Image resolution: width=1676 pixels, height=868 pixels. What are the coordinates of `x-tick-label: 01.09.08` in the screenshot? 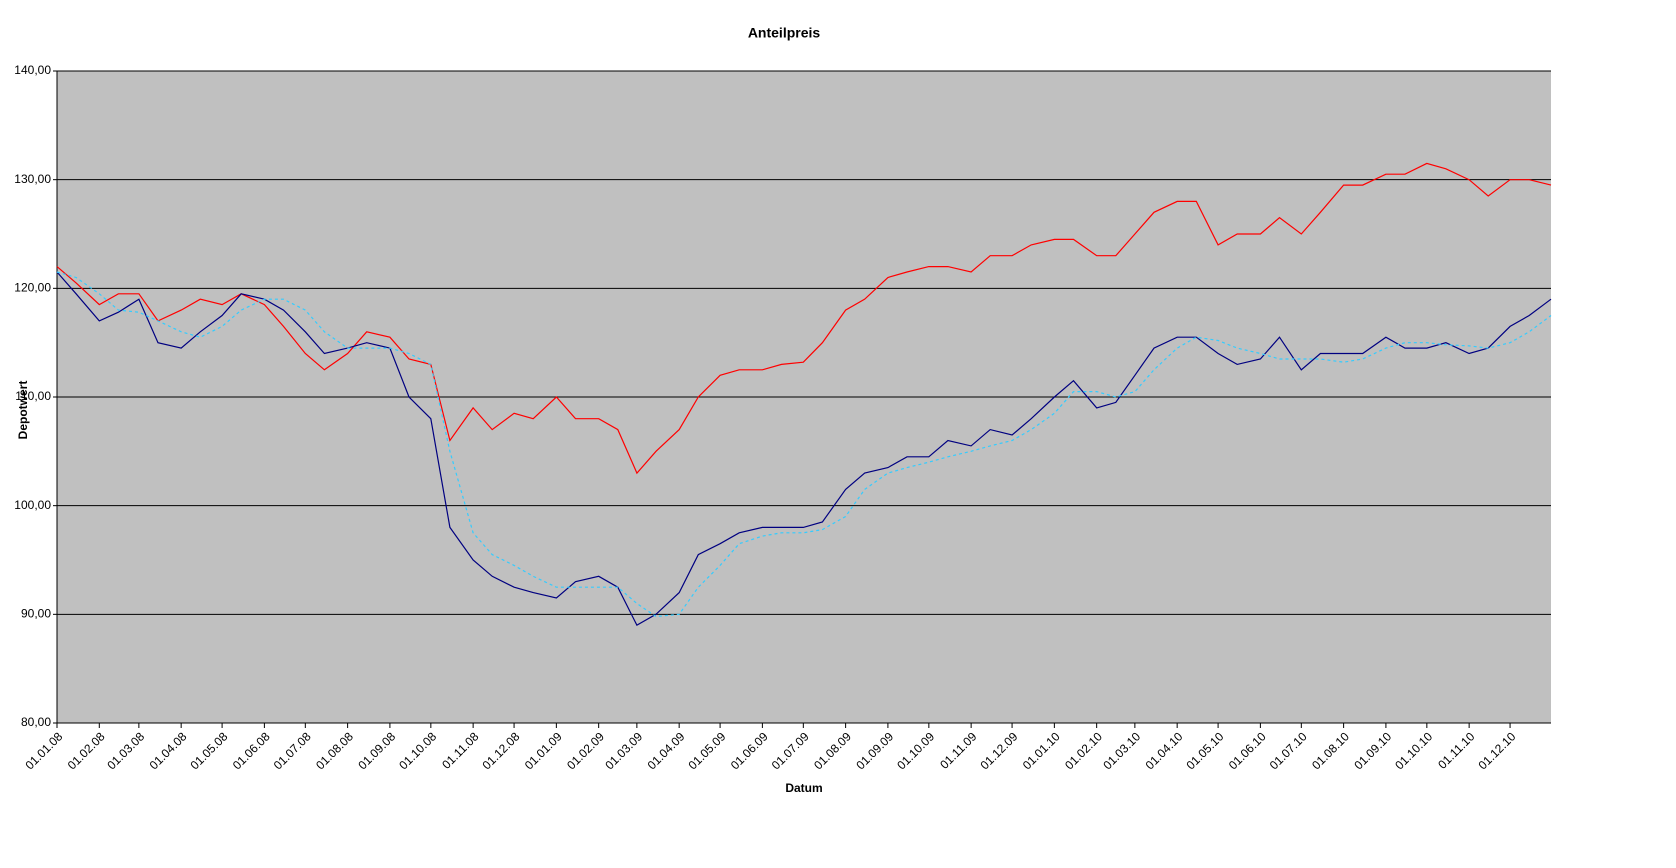 It's located at (376, 750).